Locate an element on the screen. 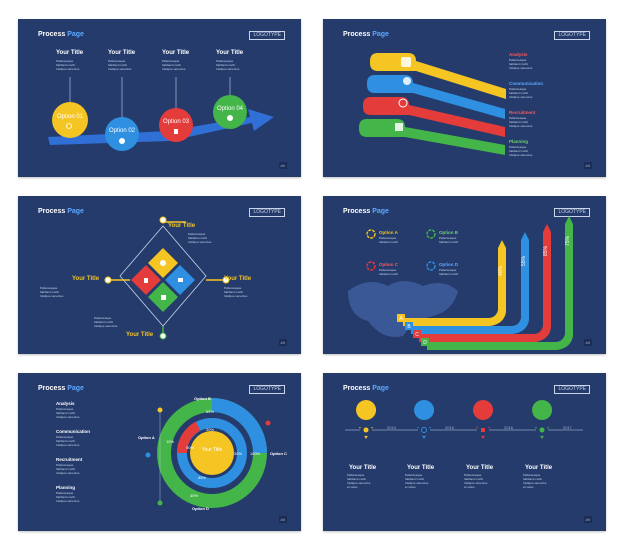 This screenshot has height=552, width=626. option-01-label: Option 01 is located at coordinates (70, 117).